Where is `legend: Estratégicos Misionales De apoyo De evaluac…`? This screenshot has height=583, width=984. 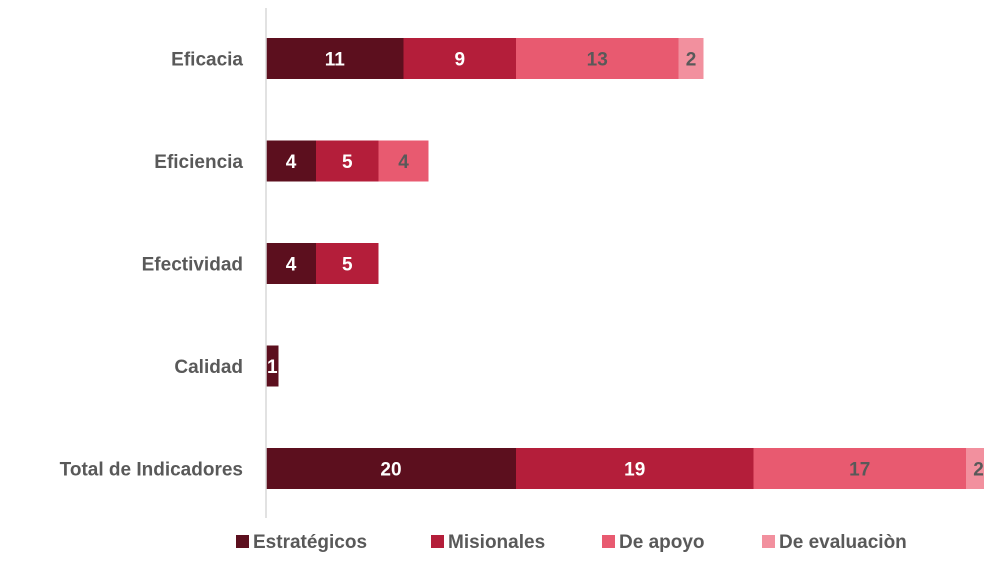
legend: Estratégicos Misionales De apoyo De evaluac… is located at coordinates (571, 542).